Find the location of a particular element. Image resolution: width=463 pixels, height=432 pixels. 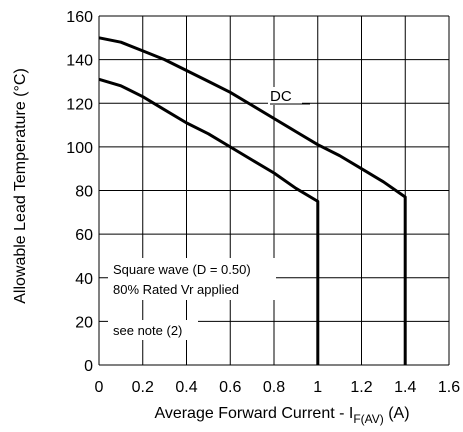

y-axis-title: Allowable Lead Temperature (°C) is located at coordinates (20, 186).